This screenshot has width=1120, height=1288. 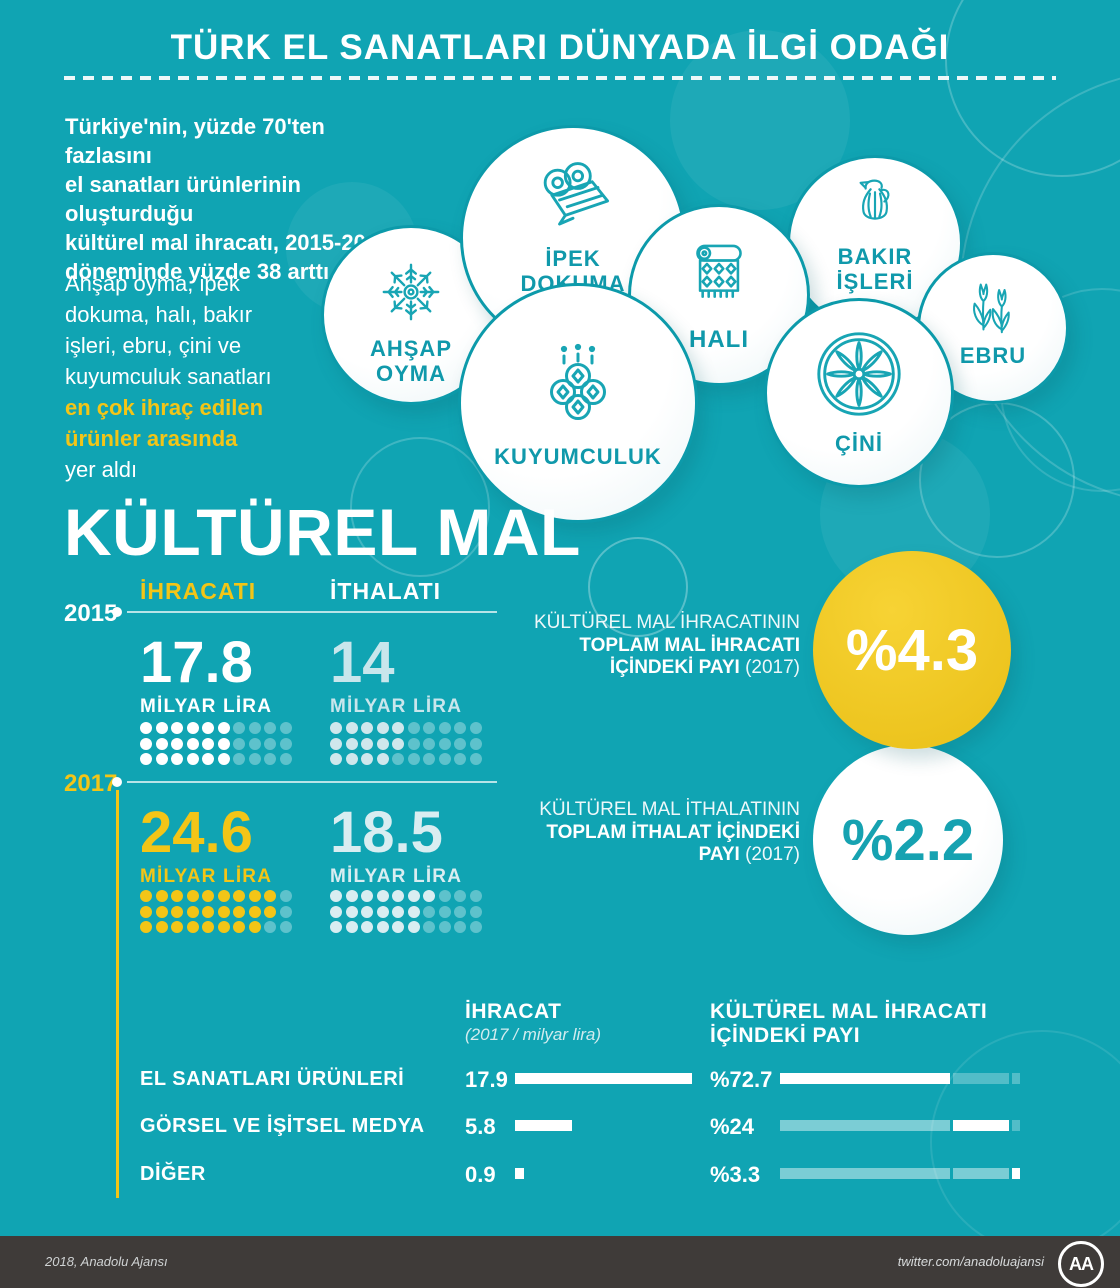 I want to click on intro-line: kuyumculuk sanatları, so click(x=168, y=376).